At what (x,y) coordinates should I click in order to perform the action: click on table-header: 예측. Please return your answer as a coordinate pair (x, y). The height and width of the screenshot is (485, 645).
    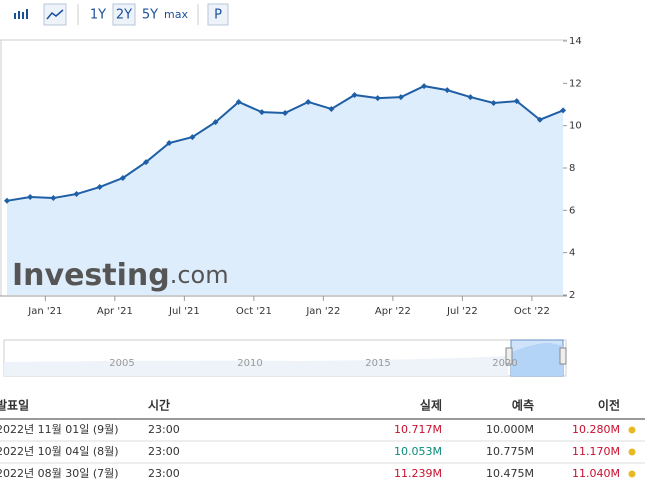
    Looking at the image, I should click on (523, 405).